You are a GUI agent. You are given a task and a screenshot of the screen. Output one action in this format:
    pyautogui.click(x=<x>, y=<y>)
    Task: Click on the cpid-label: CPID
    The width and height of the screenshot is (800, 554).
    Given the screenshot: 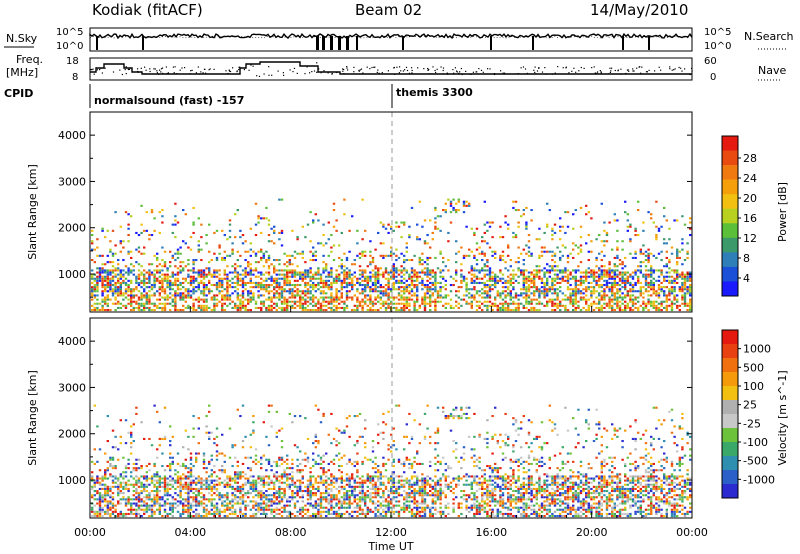 What is the action you would take?
    pyautogui.click(x=18, y=93)
    